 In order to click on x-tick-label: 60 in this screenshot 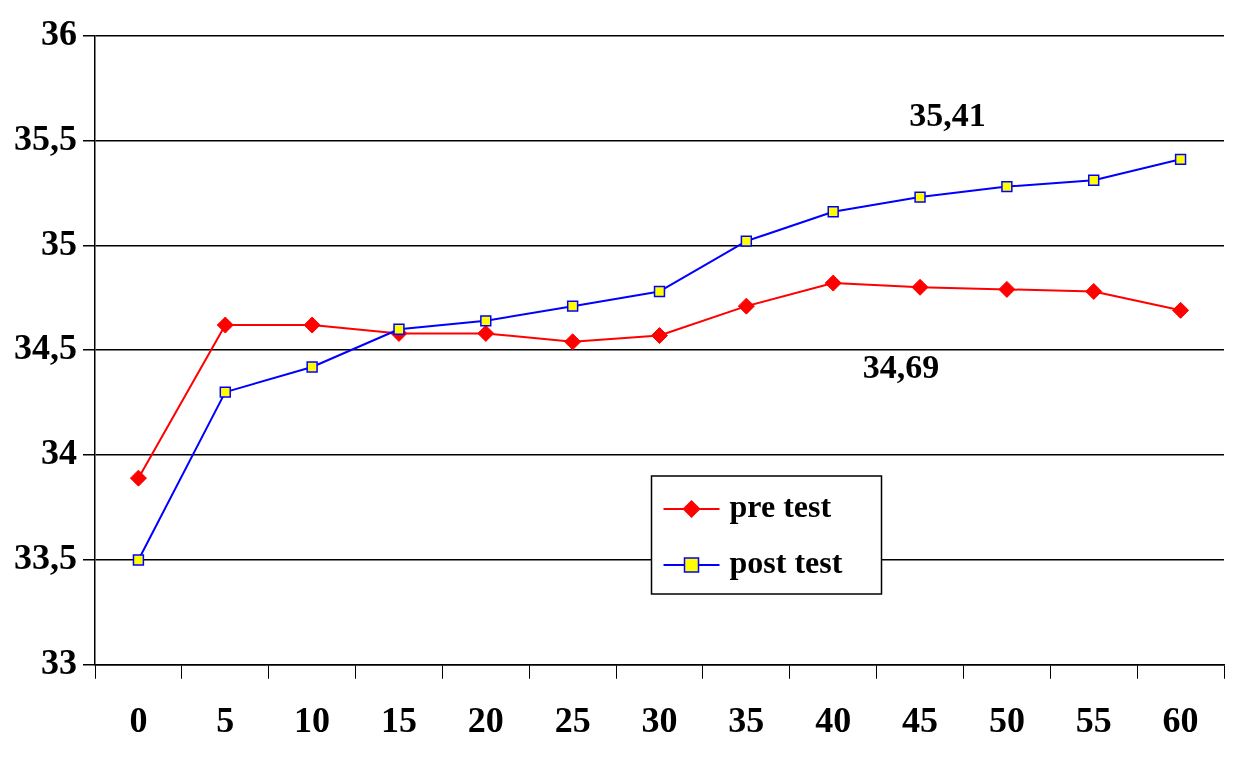, I will do `click(1180, 719)`.